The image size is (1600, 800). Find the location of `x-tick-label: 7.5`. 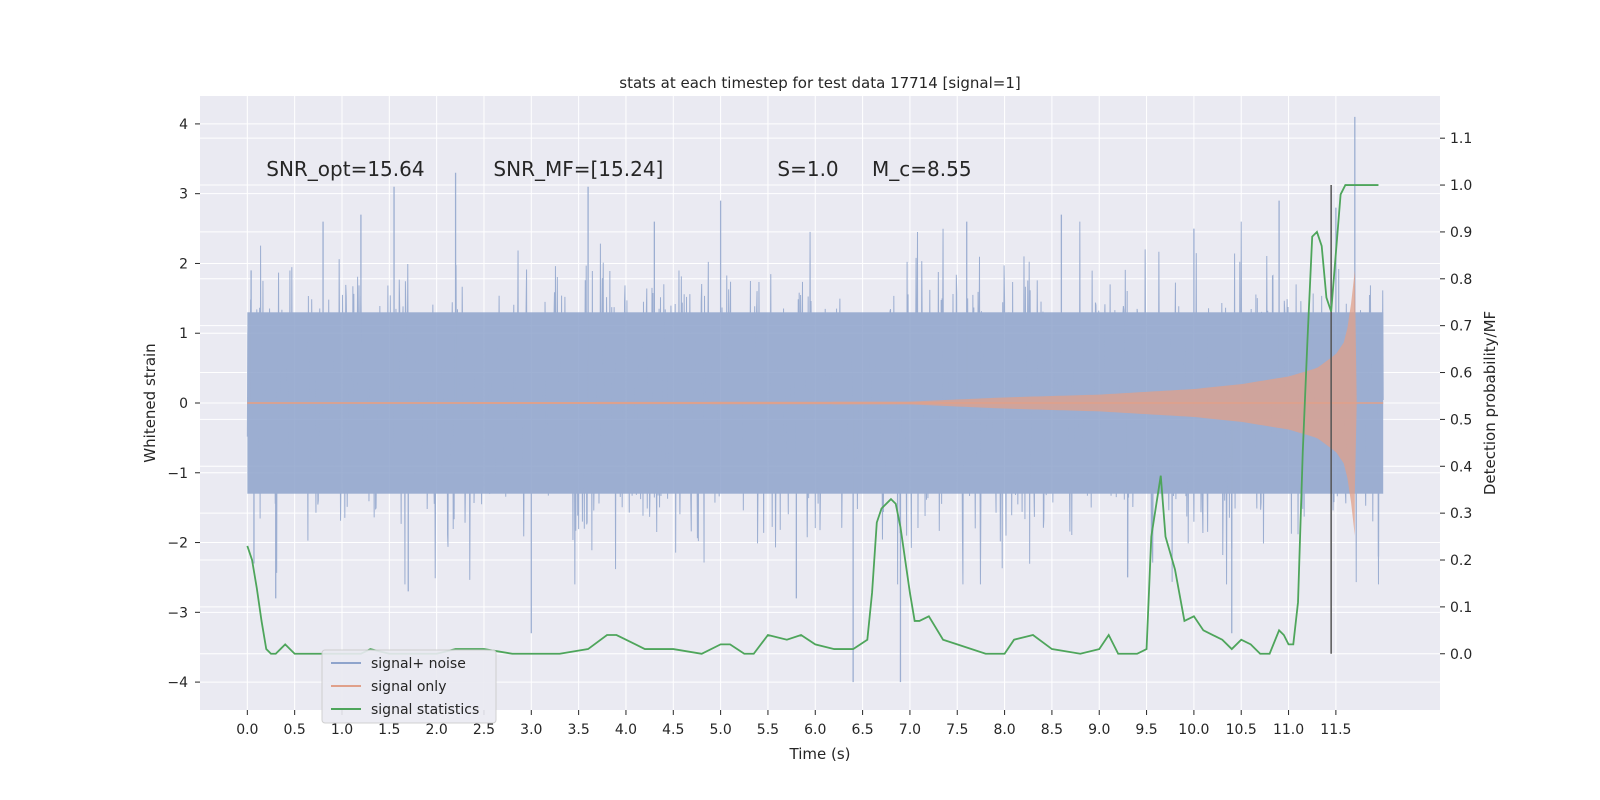

x-tick-label: 7.5 is located at coordinates (957, 730).